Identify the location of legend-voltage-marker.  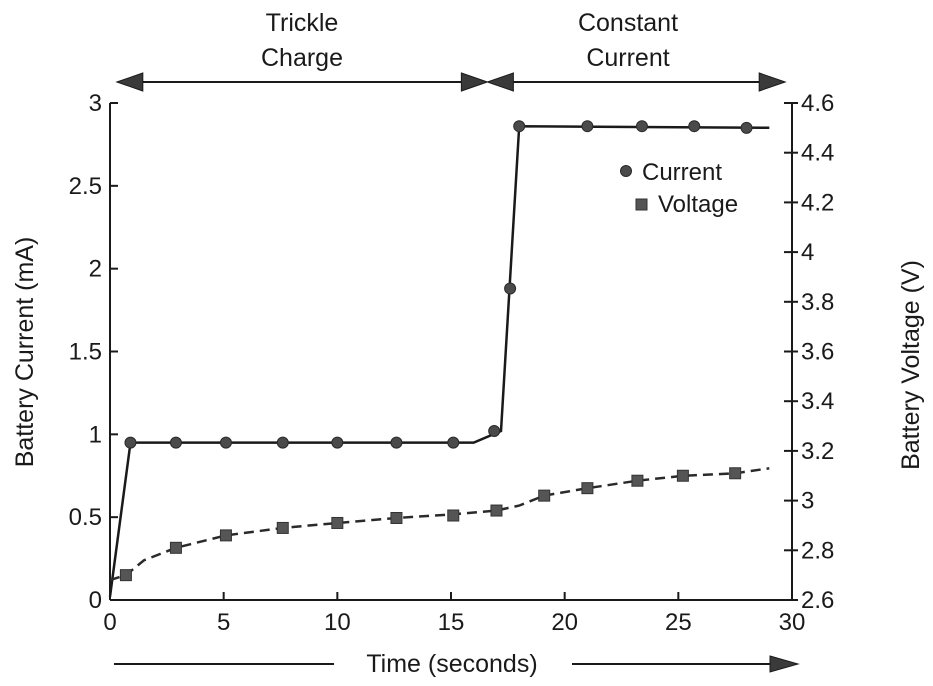
(641, 204).